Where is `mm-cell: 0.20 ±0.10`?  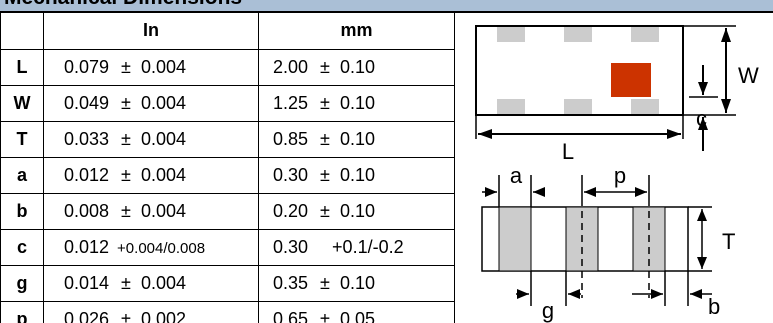 mm-cell: 0.20 ±0.10 is located at coordinates (356, 211).